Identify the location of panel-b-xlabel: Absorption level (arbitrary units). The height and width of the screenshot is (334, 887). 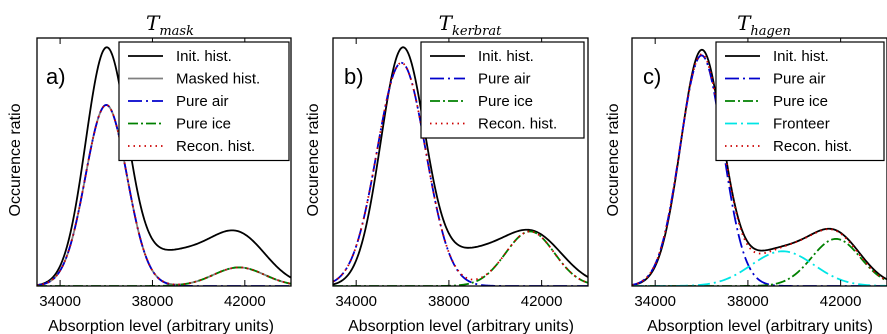
(461, 326).